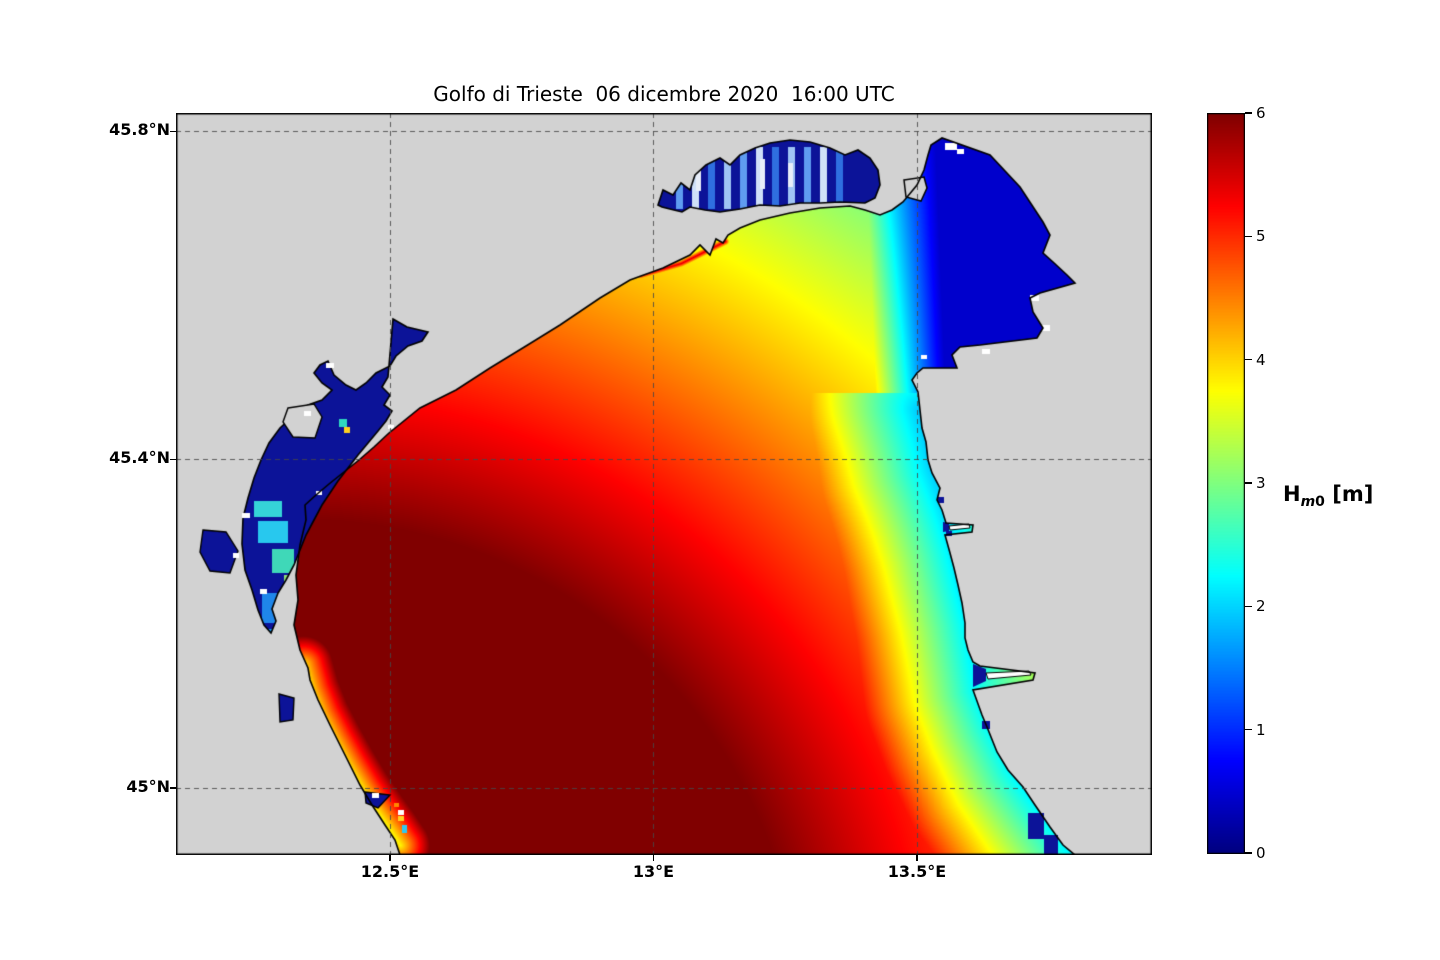 Image resolution: width=1440 pixels, height=960 pixels. Describe the element at coordinates (1261, 113) in the screenshot. I see `colorbar-tick-label-6: 6` at that location.